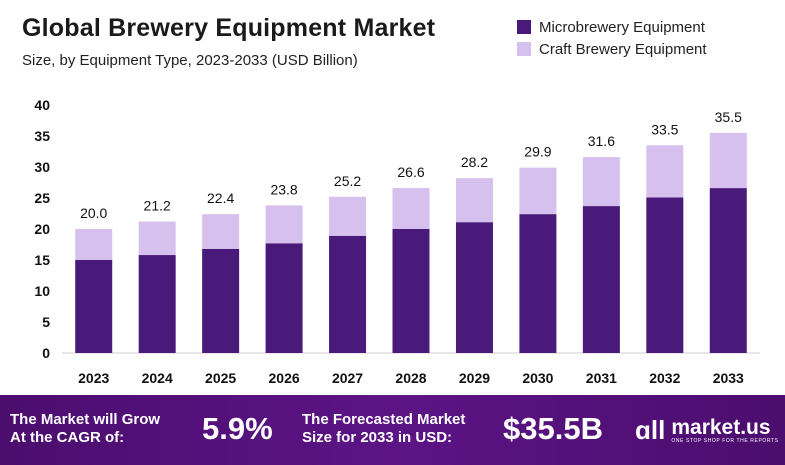 This screenshot has width=785, height=465. What do you see at coordinates (46, 353) in the screenshot?
I see `y-tick-label: 0` at bounding box center [46, 353].